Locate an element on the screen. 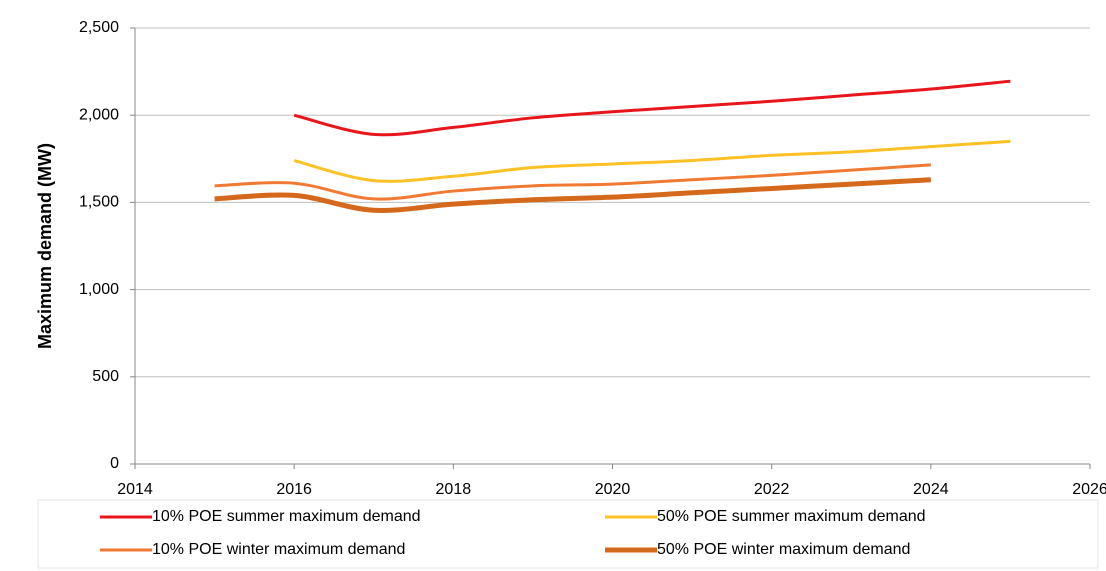 This screenshot has width=1106, height=571. x-tick-label: 2026 is located at coordinates (1089, 489).